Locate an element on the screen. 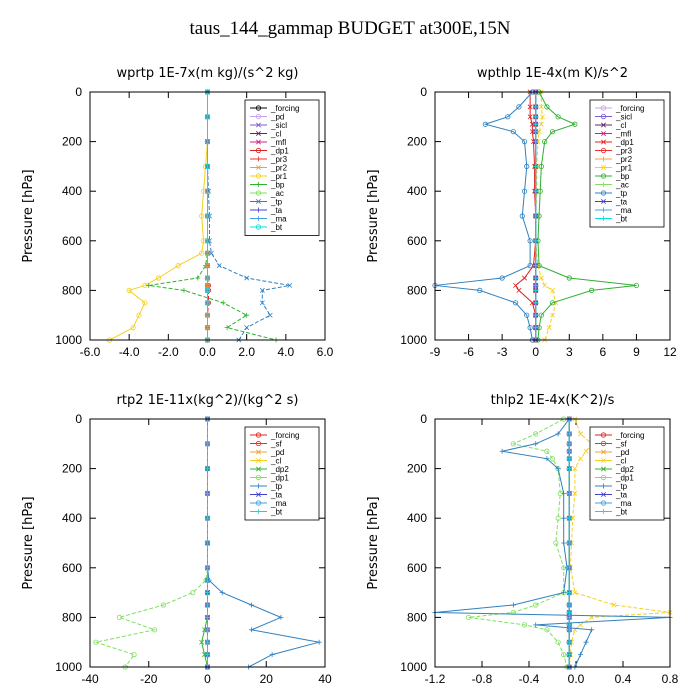 The image size is (700, 700). legend-label: _ac is located at coordinates (277, 193).